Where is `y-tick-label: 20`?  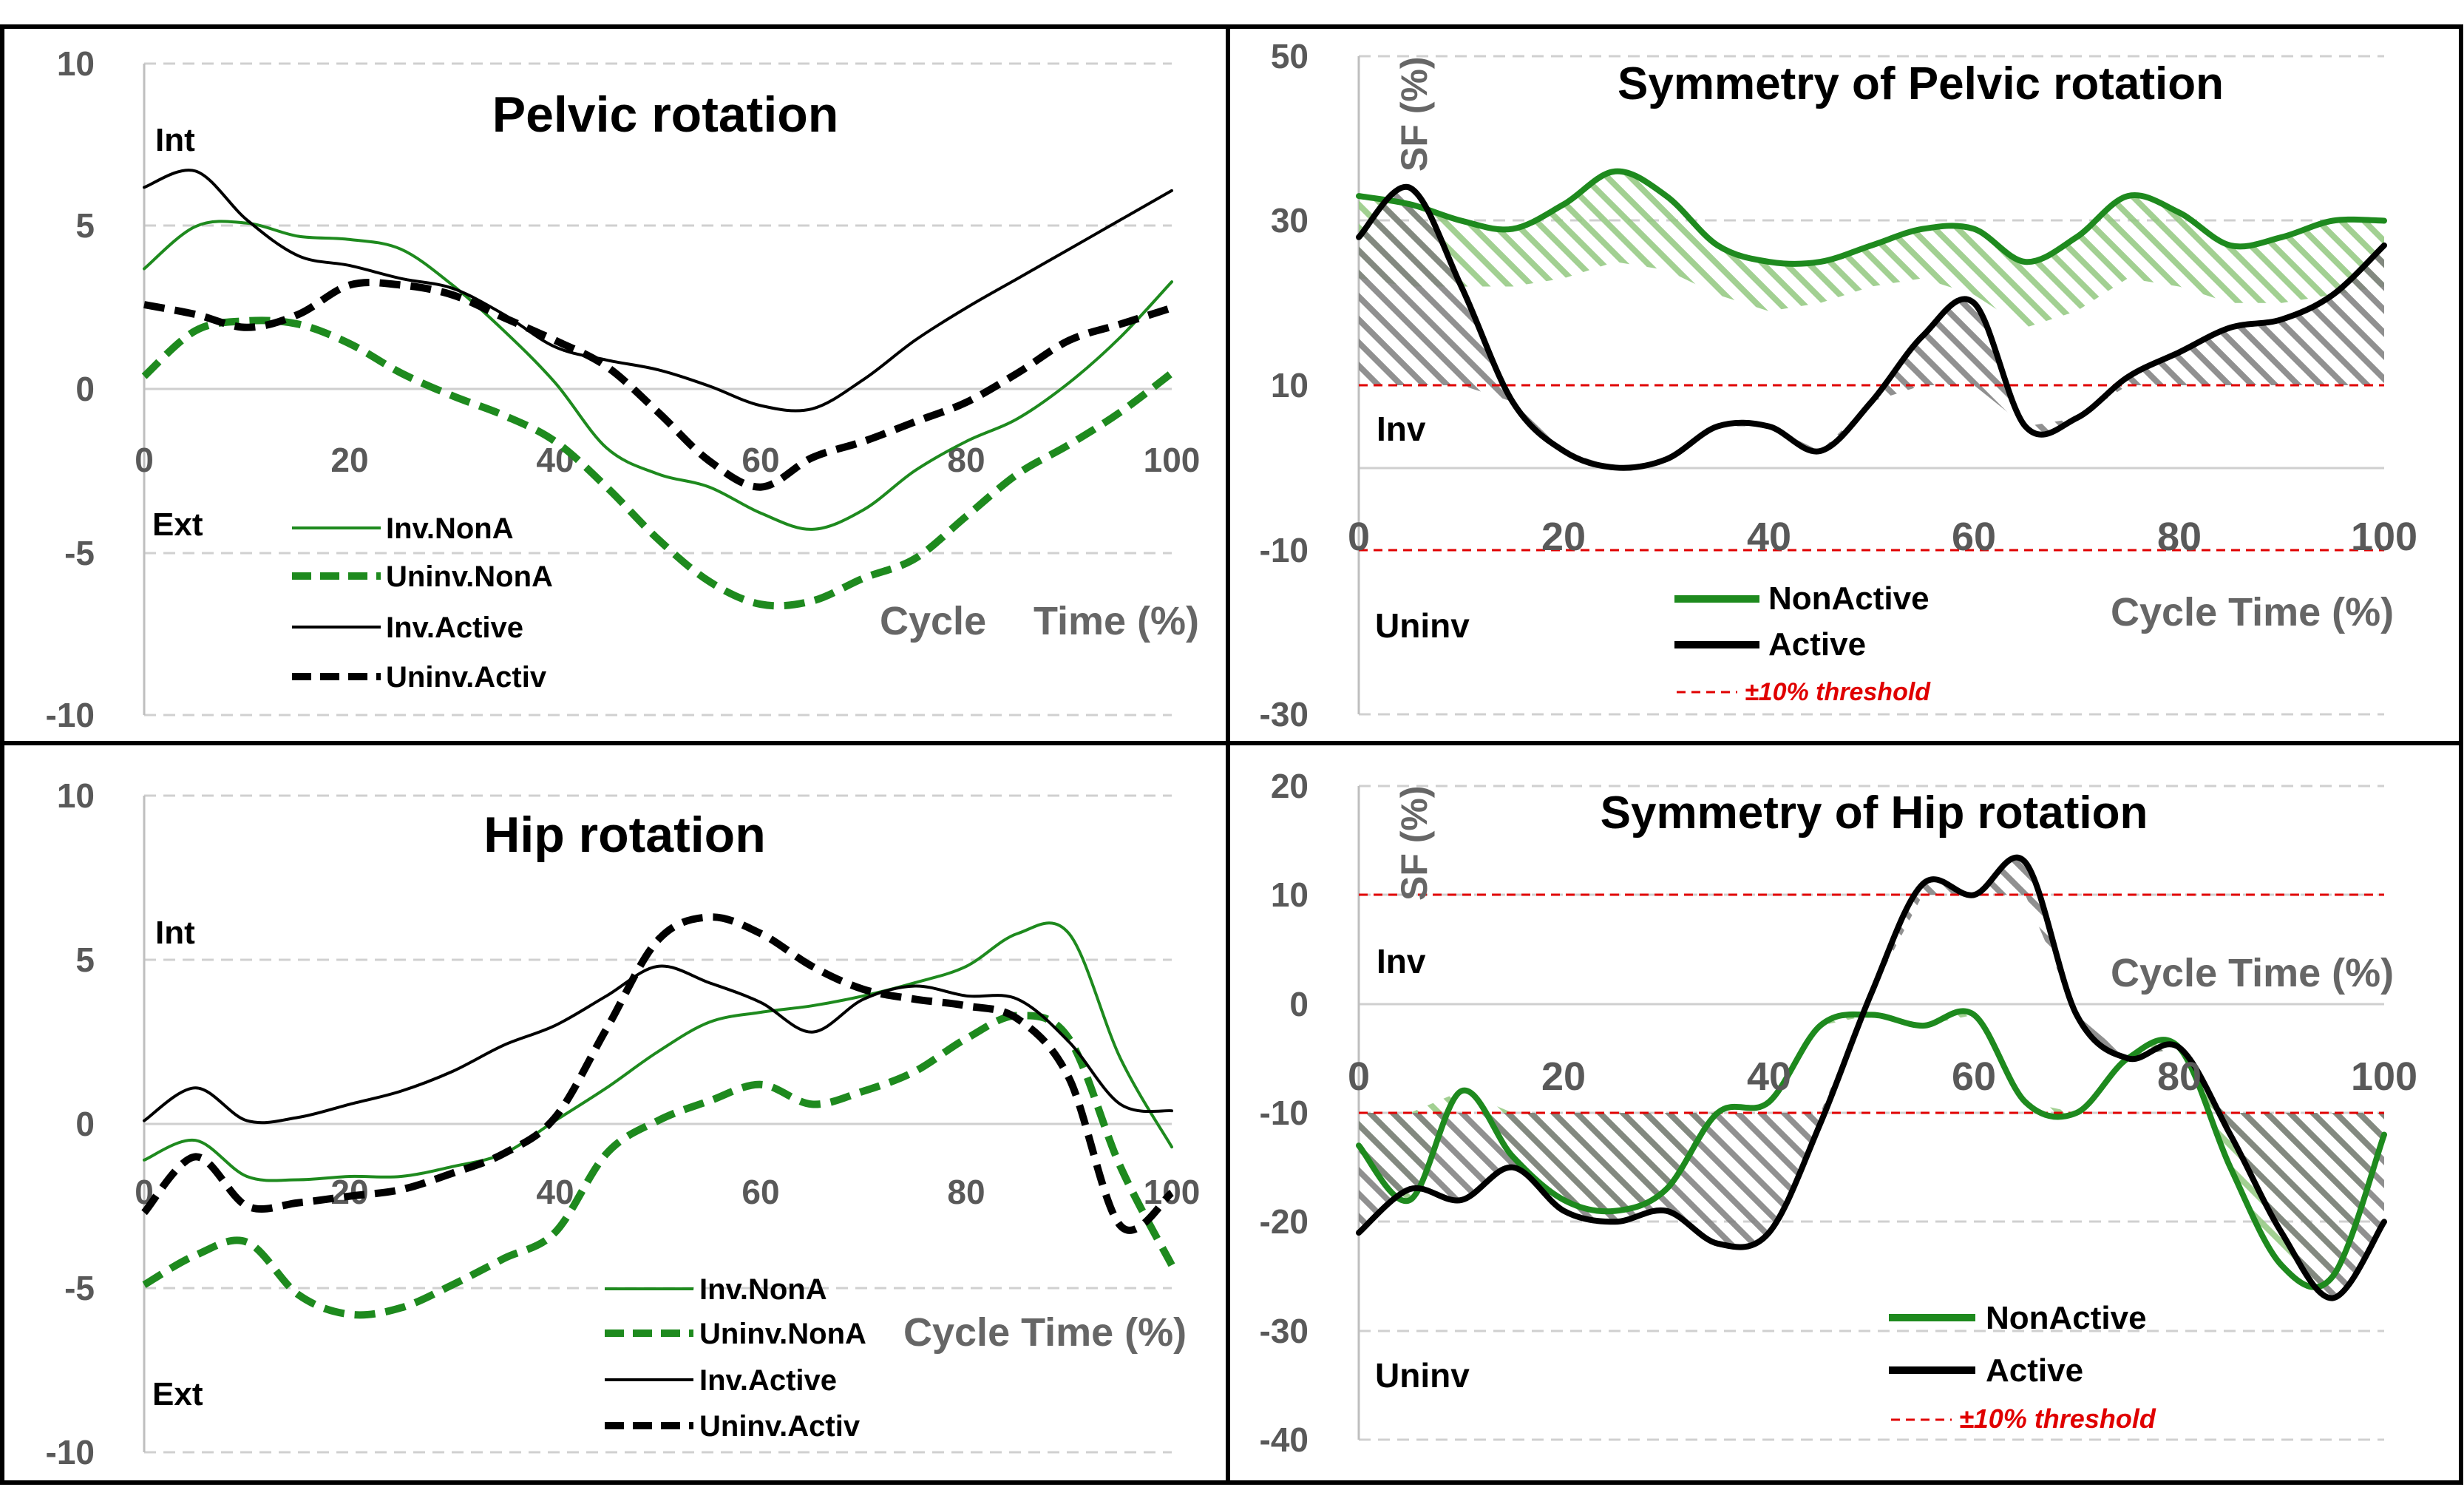 y-tick-label: 20 is located at coordinates (1290, 786).